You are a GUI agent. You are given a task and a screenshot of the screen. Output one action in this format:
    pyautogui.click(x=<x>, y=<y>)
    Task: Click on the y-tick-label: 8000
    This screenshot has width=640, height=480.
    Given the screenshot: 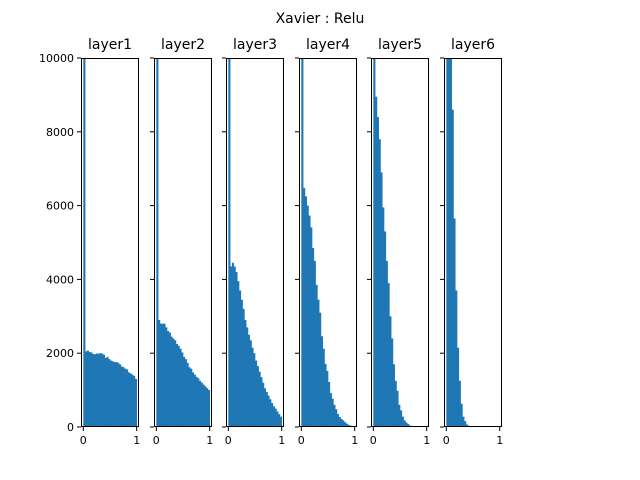 What is the action you would take?
    pyautogui.click(x=60, y=132)
    